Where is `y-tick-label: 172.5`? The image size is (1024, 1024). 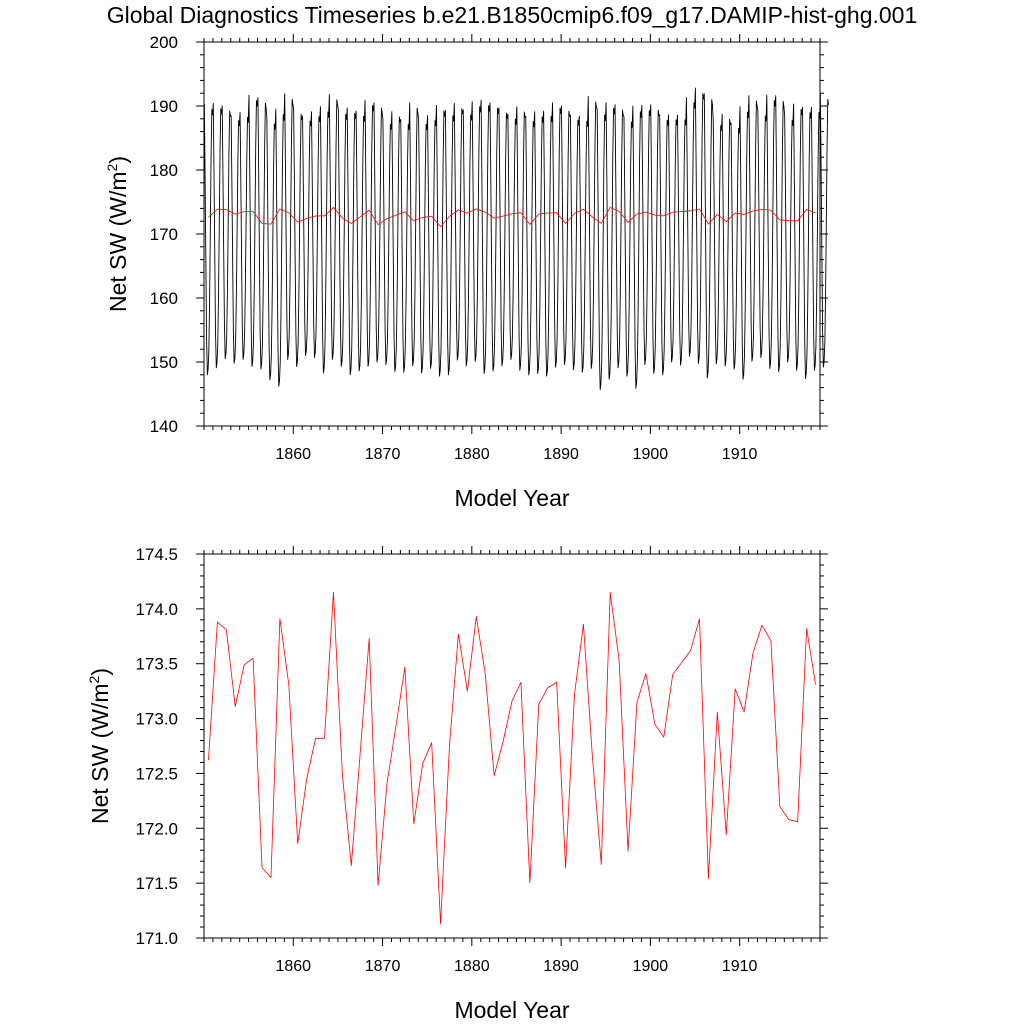
y-tick-label: 172.5 is located at coordinates (156, 773).